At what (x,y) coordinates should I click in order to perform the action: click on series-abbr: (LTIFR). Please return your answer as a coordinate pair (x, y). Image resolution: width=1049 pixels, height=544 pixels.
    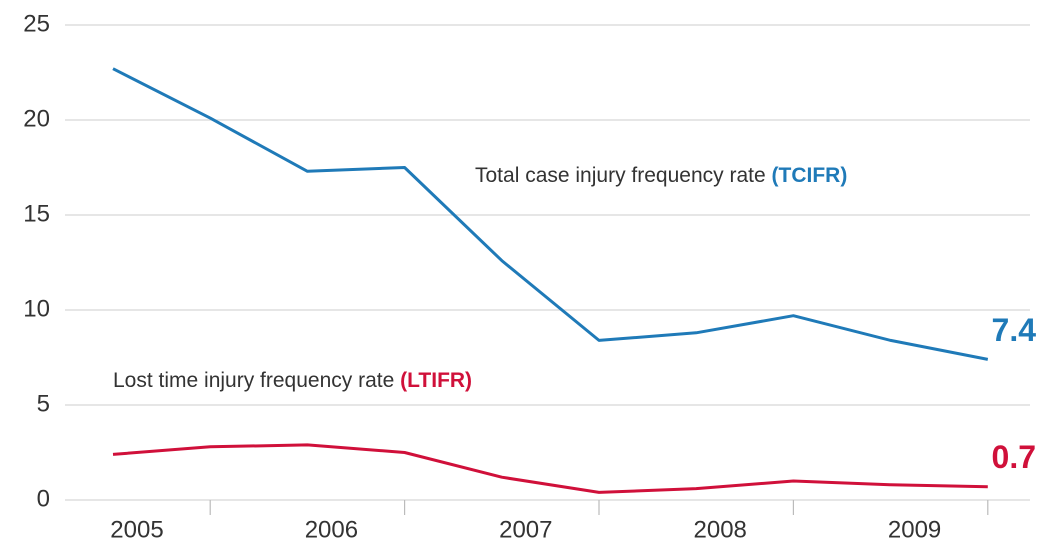
    Looking at the image, I should click on (436, 380).